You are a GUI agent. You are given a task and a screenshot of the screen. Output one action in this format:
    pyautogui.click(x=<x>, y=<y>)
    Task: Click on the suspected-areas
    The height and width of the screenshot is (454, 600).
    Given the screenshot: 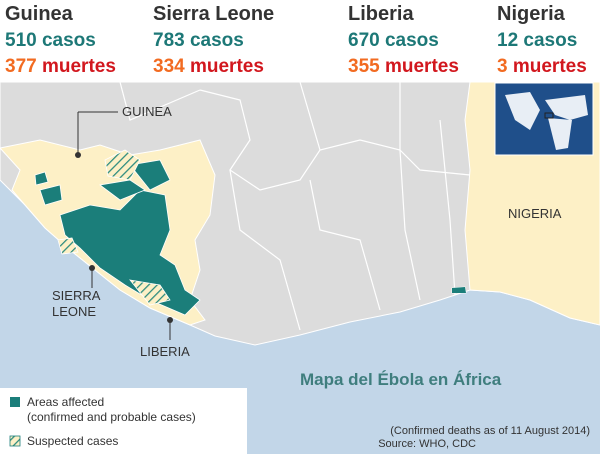 What is the action you would take?
    pyautogui.click(x=114, y=227)
    